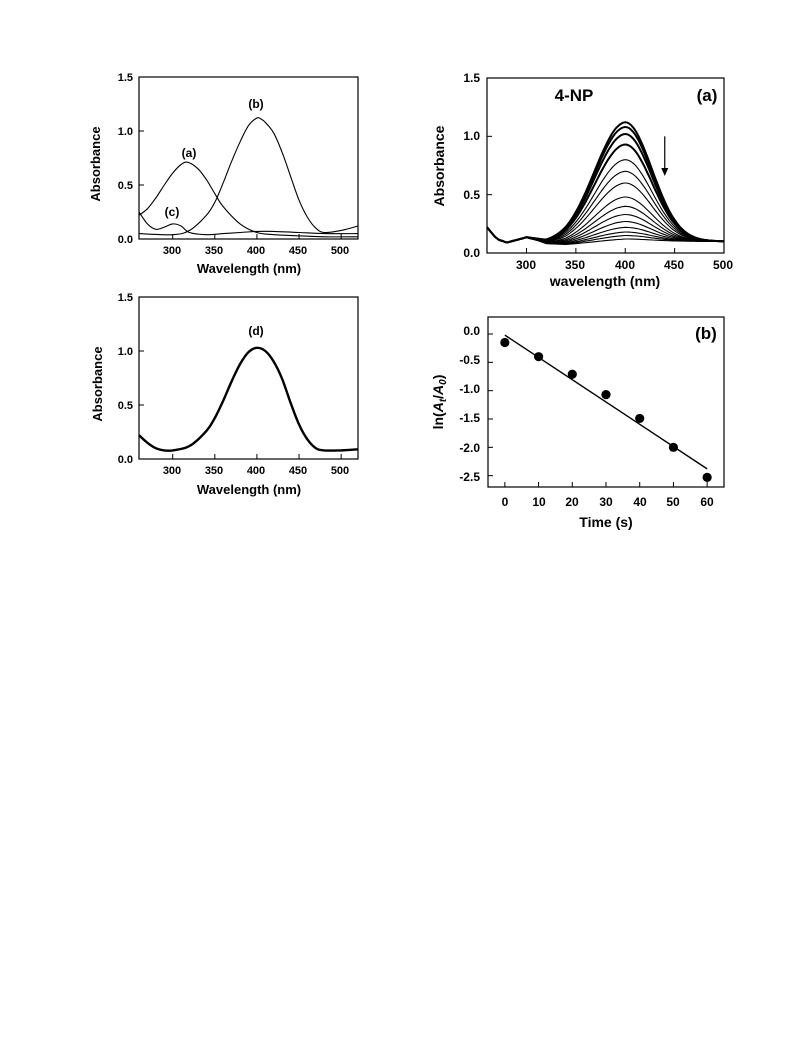  I want to click on spectrum-line-c, so click(248, 223).